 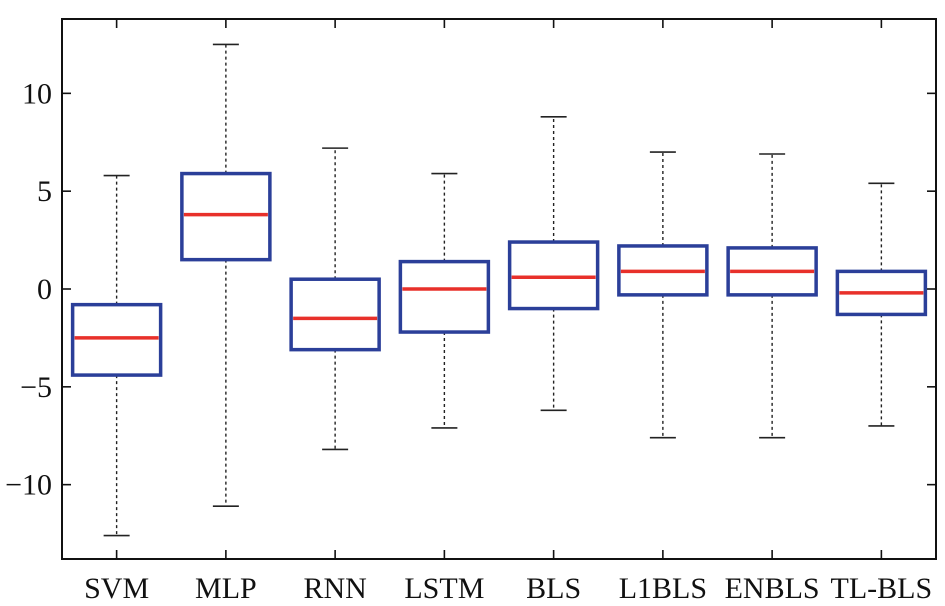 I want to click on box-mlp, so click(x=226, y=216).